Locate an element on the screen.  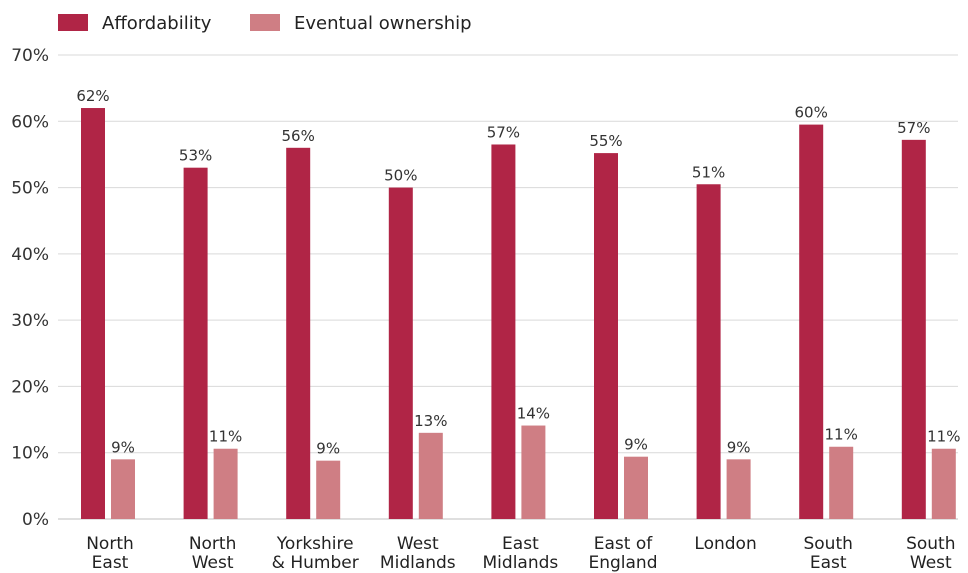
data-label: 53% is located at coordinates (195, 156).